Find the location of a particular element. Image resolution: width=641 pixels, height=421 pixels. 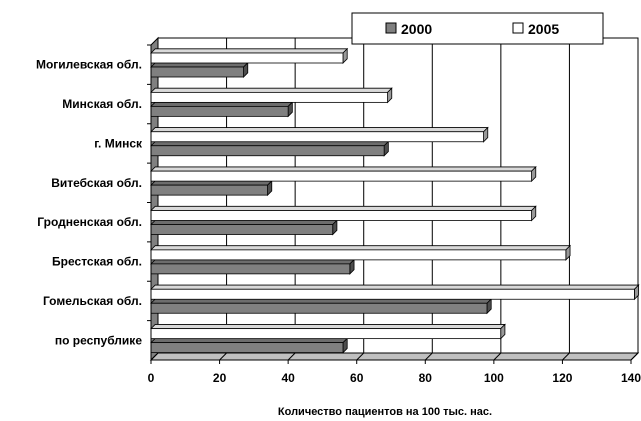

x-tick-label: 0 is located at coordinates (151, 378).